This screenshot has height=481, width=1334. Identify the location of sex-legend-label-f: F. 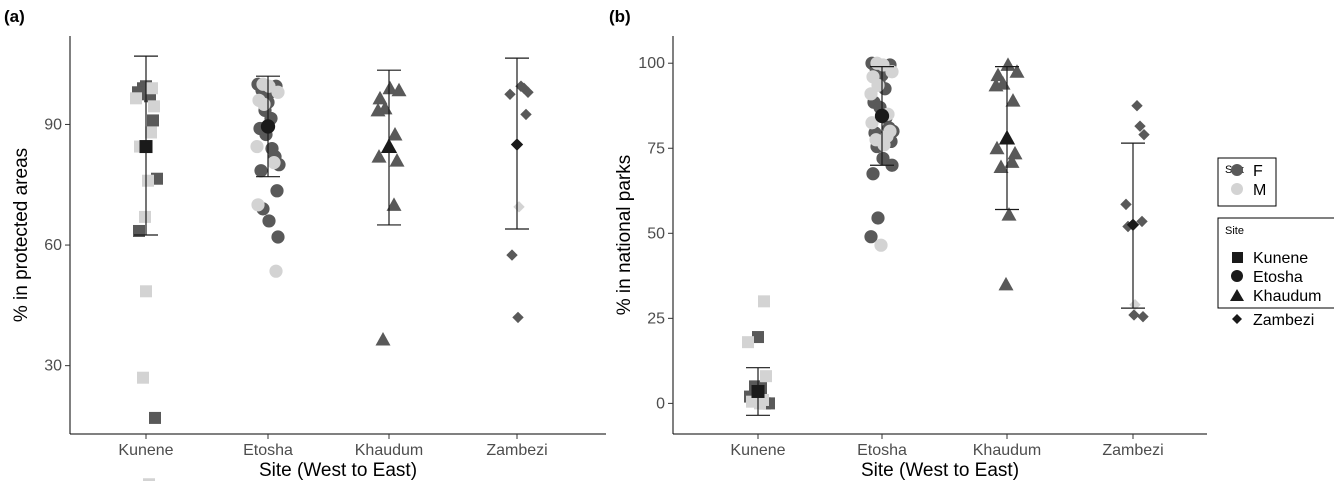
(1258, 171).